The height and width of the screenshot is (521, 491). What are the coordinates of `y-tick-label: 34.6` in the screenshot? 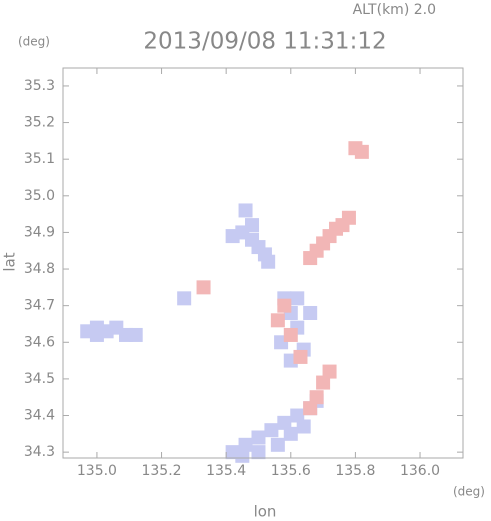 It's located at (39, 342).